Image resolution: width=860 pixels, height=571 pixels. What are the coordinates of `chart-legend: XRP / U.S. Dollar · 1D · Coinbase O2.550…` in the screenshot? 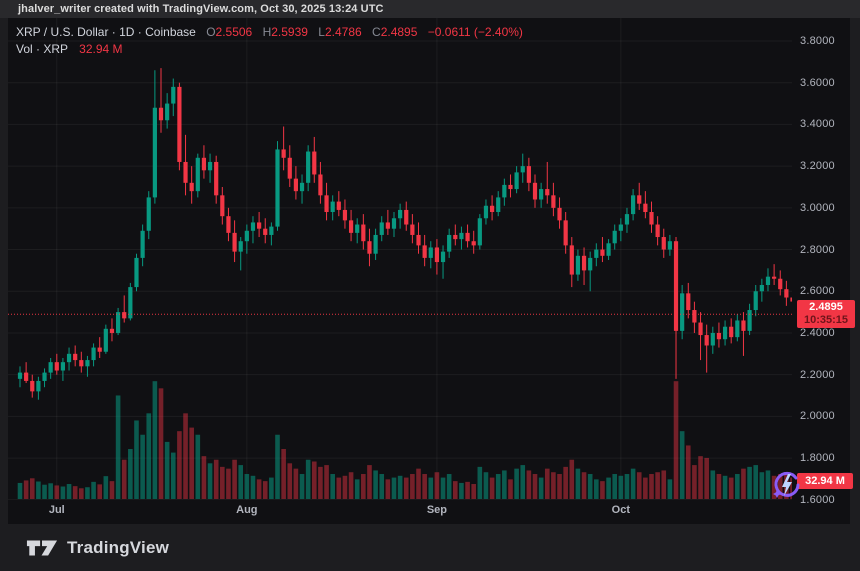 It's located at (269, 41).